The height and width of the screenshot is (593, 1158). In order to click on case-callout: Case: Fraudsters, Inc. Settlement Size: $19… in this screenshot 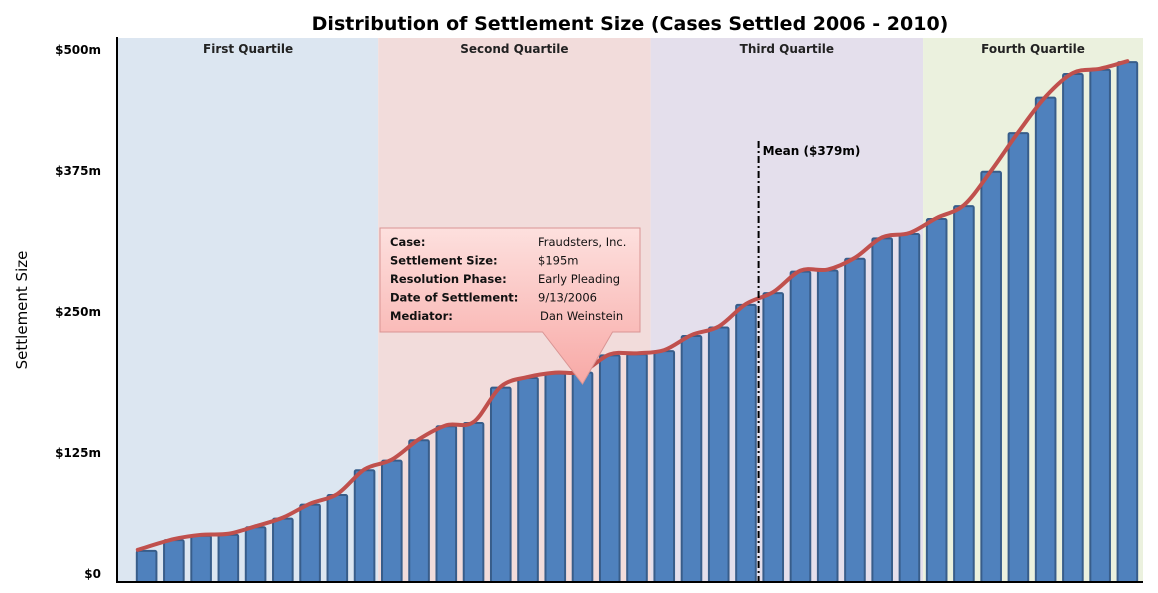, I will do `click(510, 306)`.